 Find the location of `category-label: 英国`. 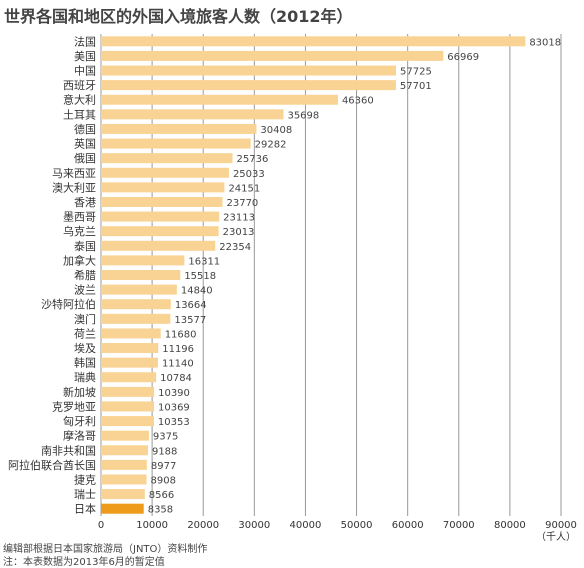

category-label: 英国 is located at coordinates (85, 144).